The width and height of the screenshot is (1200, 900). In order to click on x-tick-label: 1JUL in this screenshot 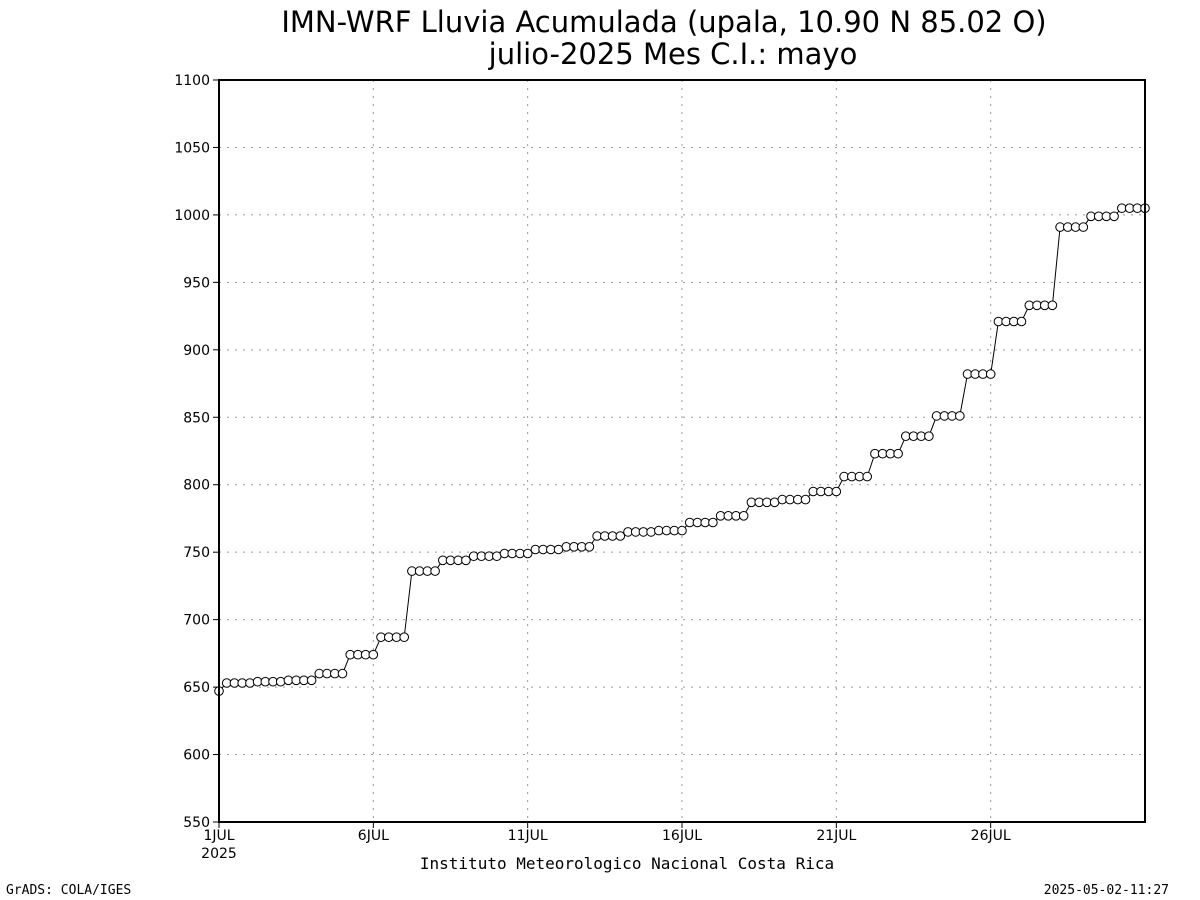, I will do `click(218, 836)`.